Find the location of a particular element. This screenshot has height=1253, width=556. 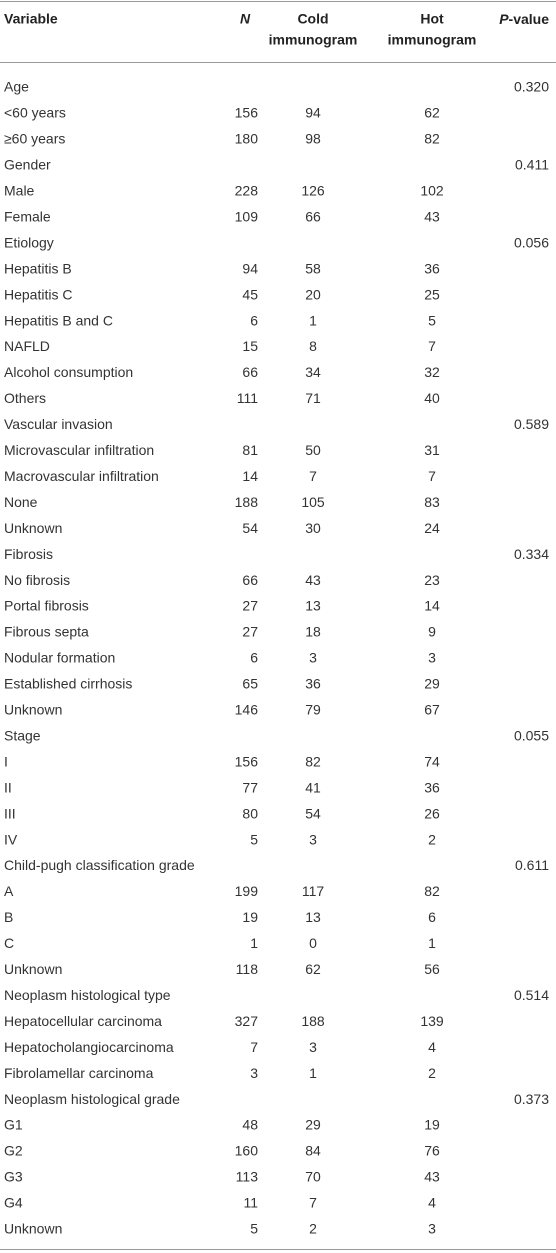

cell-cold: 41 is located at coordinates (313, 787).